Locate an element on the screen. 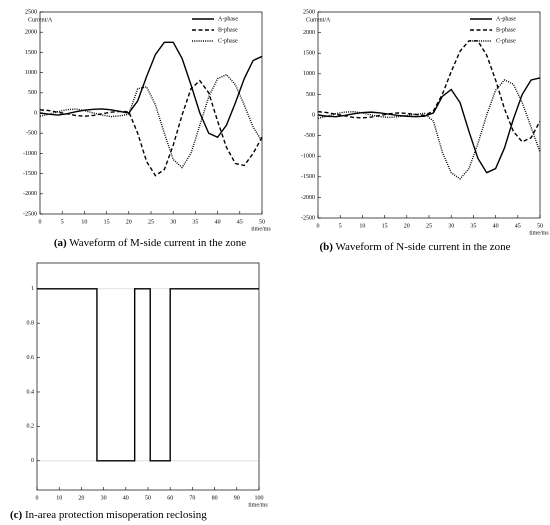 The width and height of the screenshot is (550, 525). y-tick-label: 0.2 is located at coordinates (31, 427).